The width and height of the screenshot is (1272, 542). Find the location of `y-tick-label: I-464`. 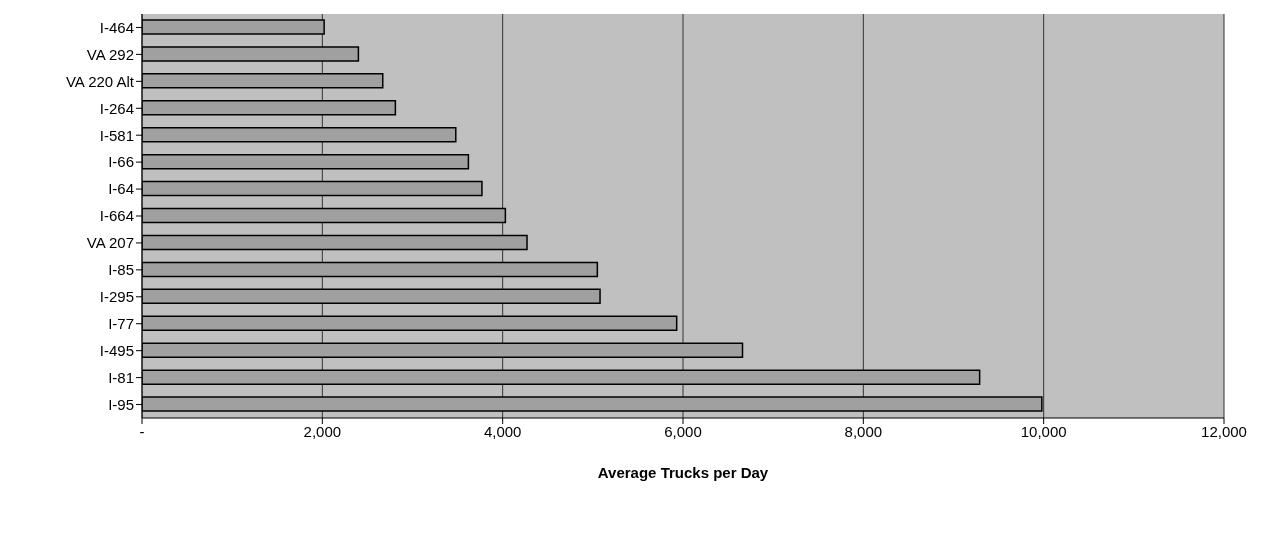

y-tick-label: I-464 is located at coordinates (116, 27).